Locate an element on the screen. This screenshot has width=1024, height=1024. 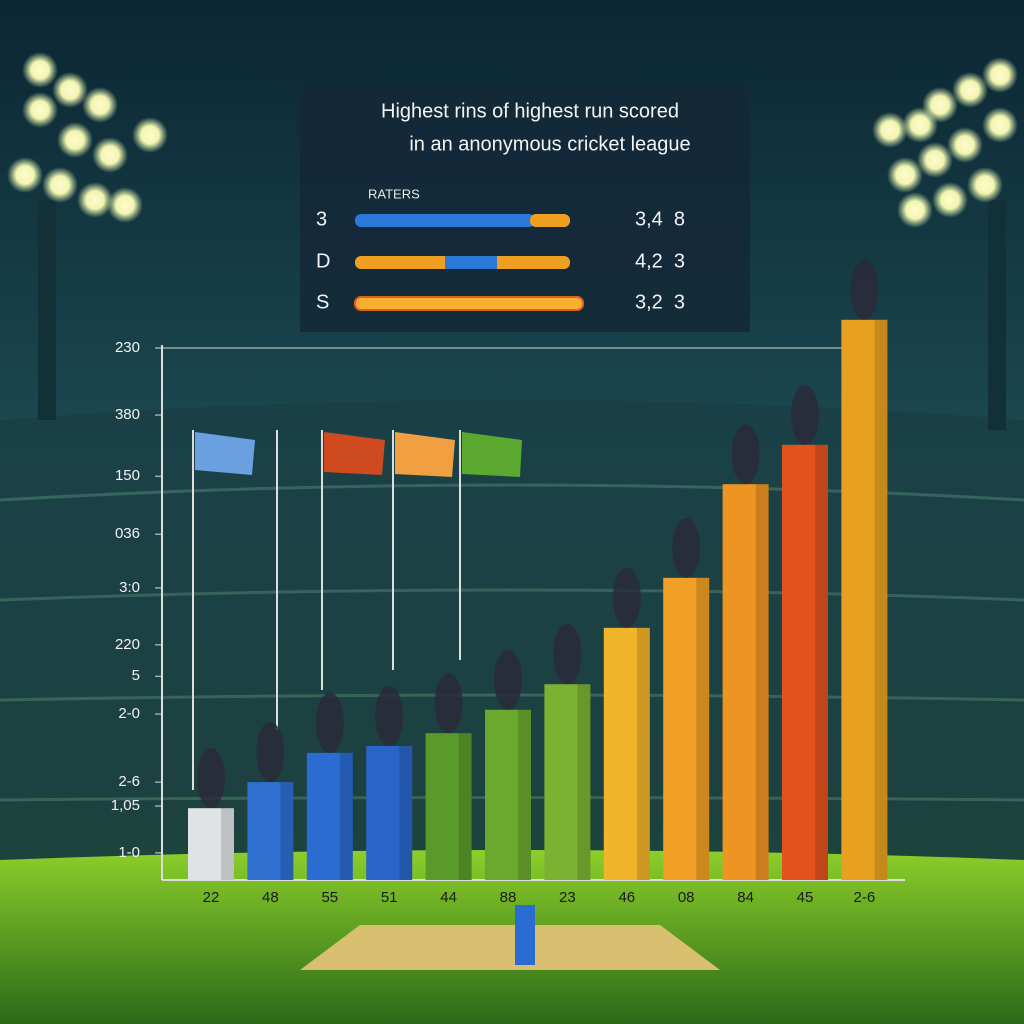
x-tick-label: 44 is located at coordinates (448, 897).